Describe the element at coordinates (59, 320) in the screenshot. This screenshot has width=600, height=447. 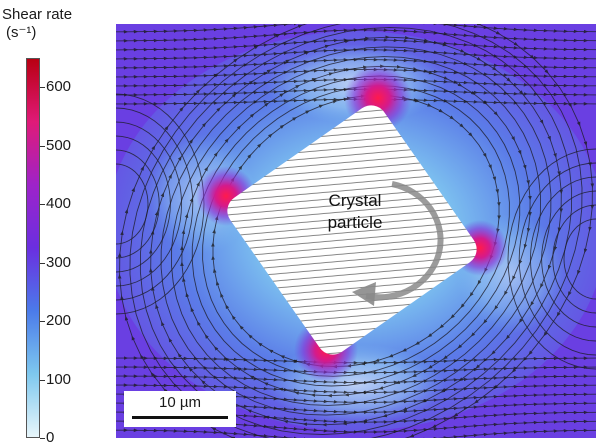
I see `colorbar-tick-label: 200` at that location.